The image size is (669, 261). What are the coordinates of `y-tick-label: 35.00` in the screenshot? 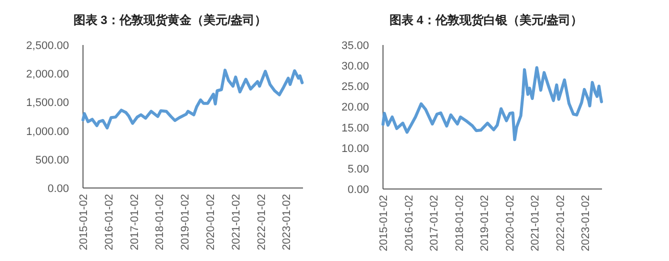 It's located at (355, 46).